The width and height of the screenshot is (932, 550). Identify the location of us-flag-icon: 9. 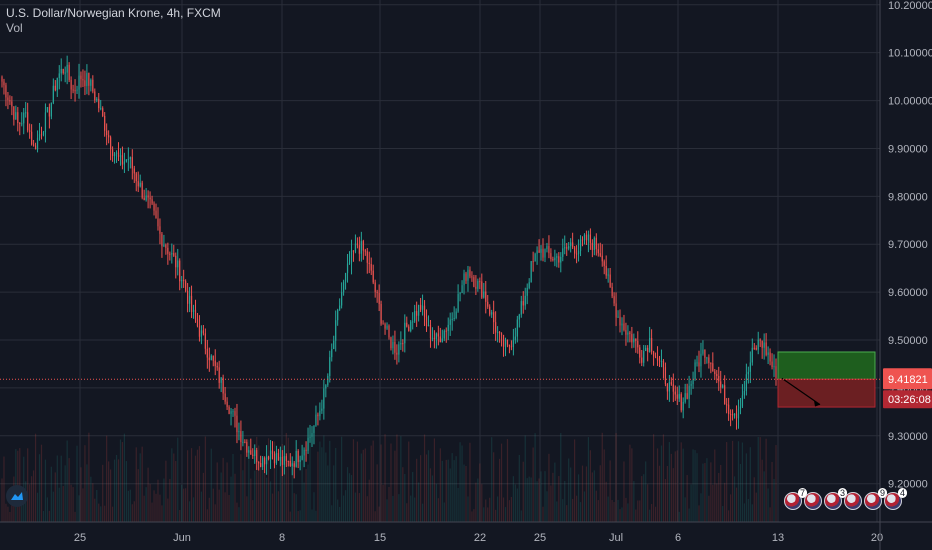
(875, 499).